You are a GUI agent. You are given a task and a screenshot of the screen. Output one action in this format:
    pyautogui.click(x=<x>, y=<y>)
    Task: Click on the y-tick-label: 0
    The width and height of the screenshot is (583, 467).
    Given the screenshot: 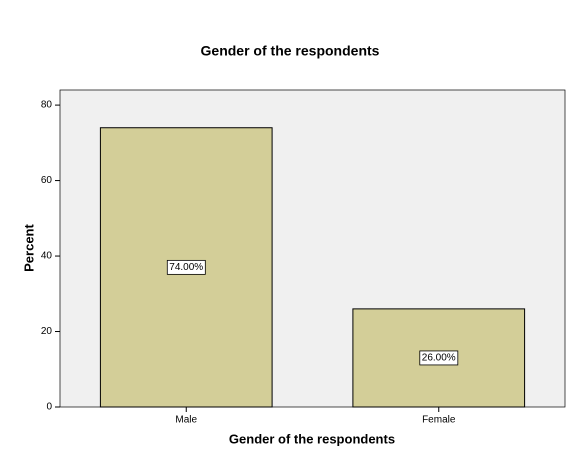 What is the action you would take?
    pyautogui.click(x=49, y=407)
    